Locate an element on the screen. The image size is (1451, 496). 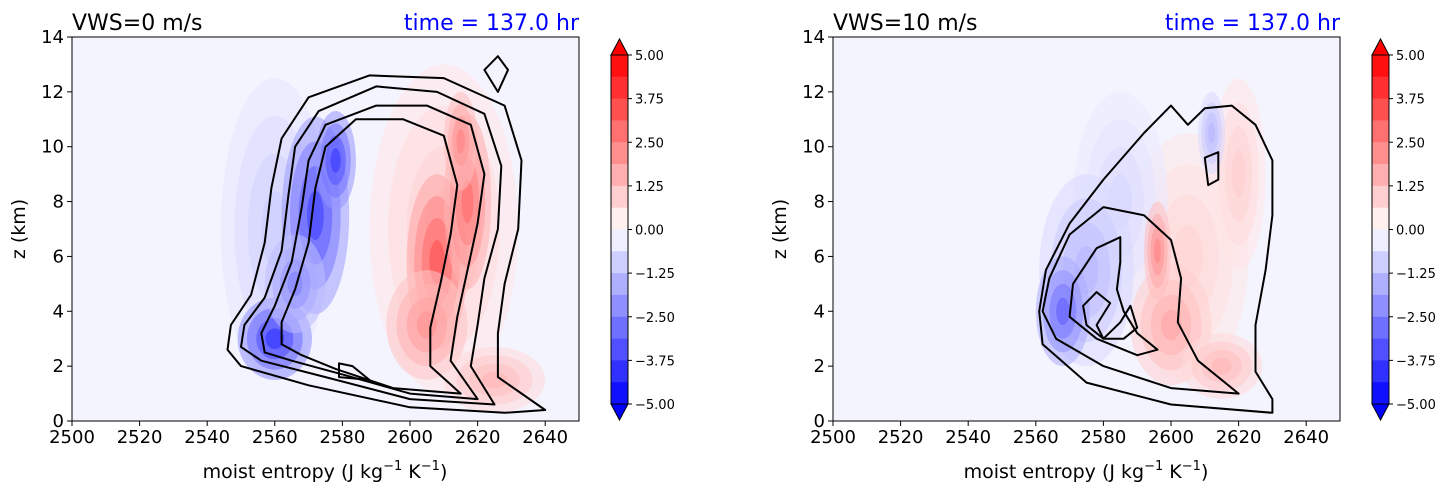
y-axis-label: z (km) is located at coordinates (19, 229).